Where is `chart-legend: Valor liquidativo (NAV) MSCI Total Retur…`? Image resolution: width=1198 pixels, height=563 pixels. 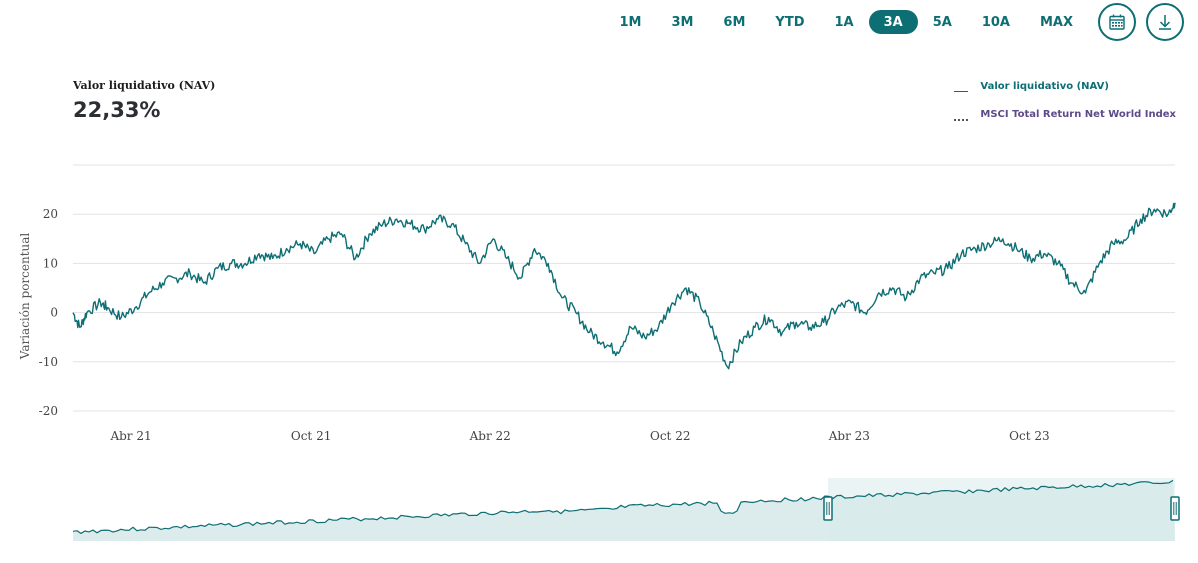
chart-legend: Valor liquidativo (NAV) MSCI Total Retur… is located at coordinates (1065, 106).